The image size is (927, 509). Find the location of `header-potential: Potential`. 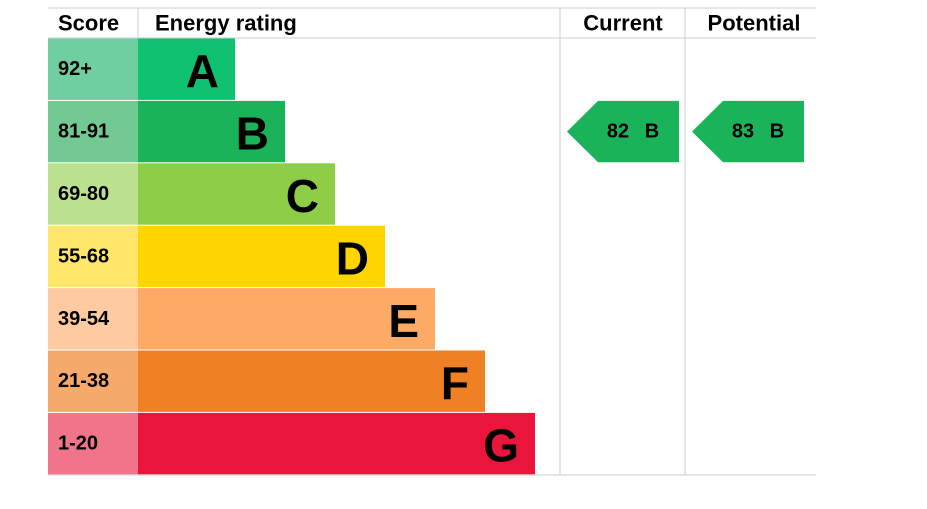

header-potential: Potential is located at coordinates (754, 23).